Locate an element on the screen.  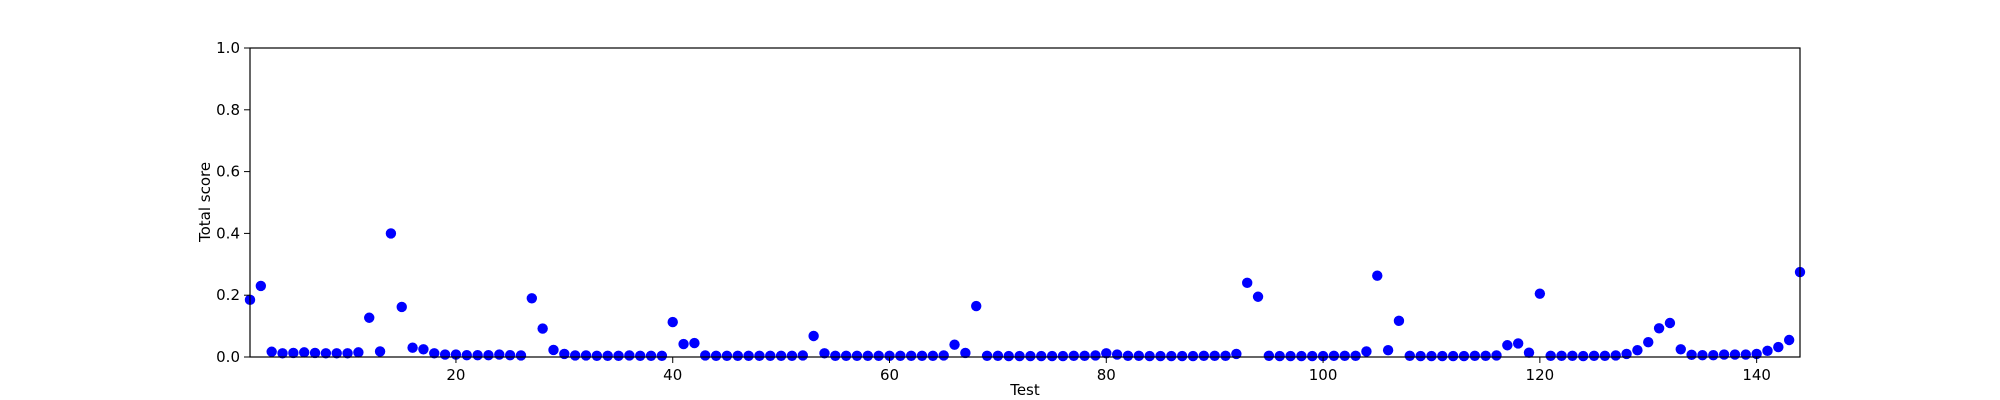
y-tick-label: 0.8 is located at coordinates (228, 110).